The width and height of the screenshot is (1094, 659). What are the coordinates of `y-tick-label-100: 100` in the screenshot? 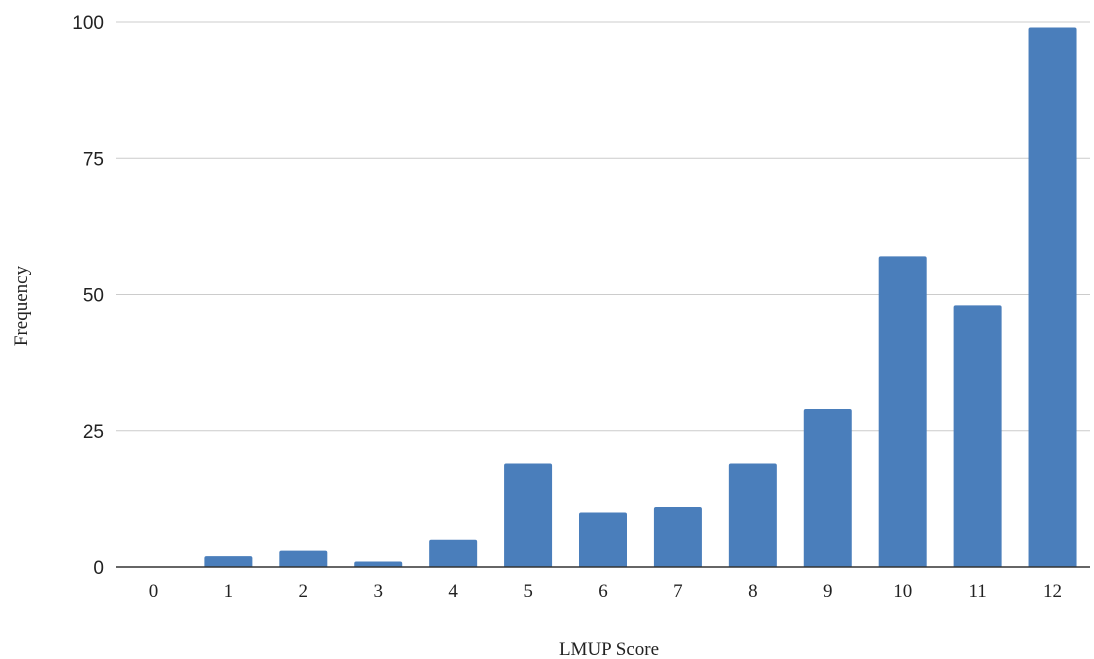 It's located at (88, 23).